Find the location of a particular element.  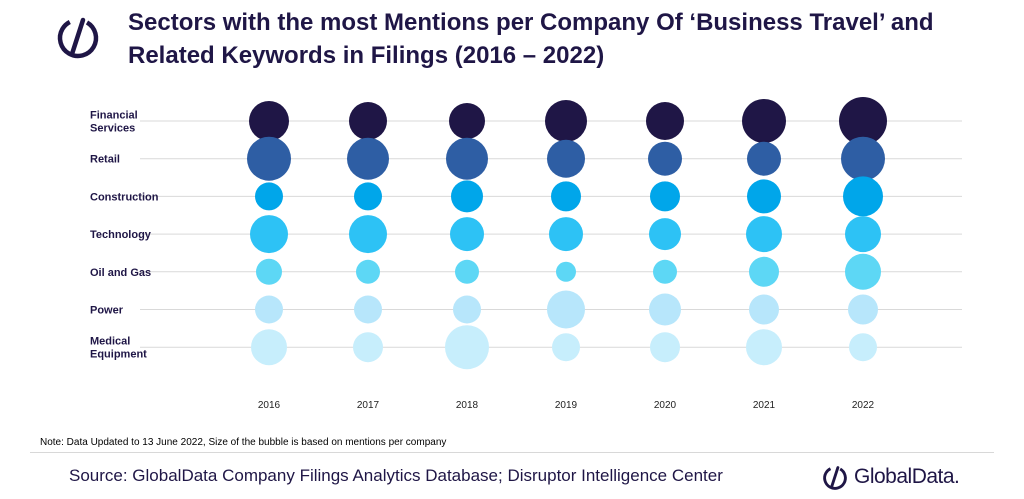

y-tick-label: Medical Equipment is located at coordinates (118, 348).